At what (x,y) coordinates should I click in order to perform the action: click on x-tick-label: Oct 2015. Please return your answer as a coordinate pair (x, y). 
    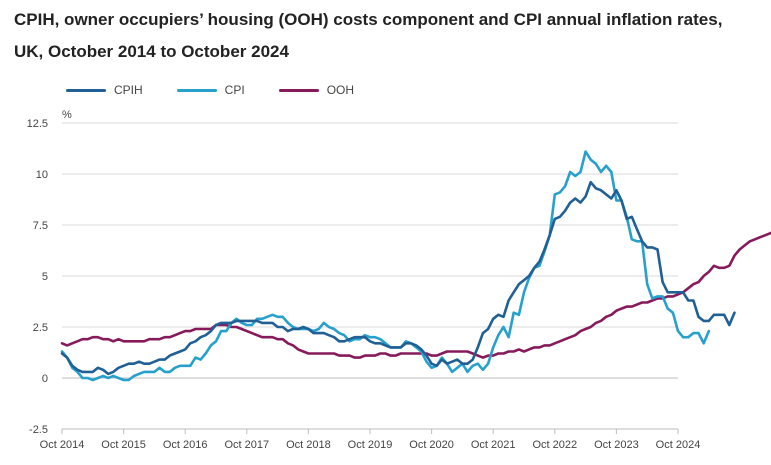
    Looking at the image, I should click on (123, 445).